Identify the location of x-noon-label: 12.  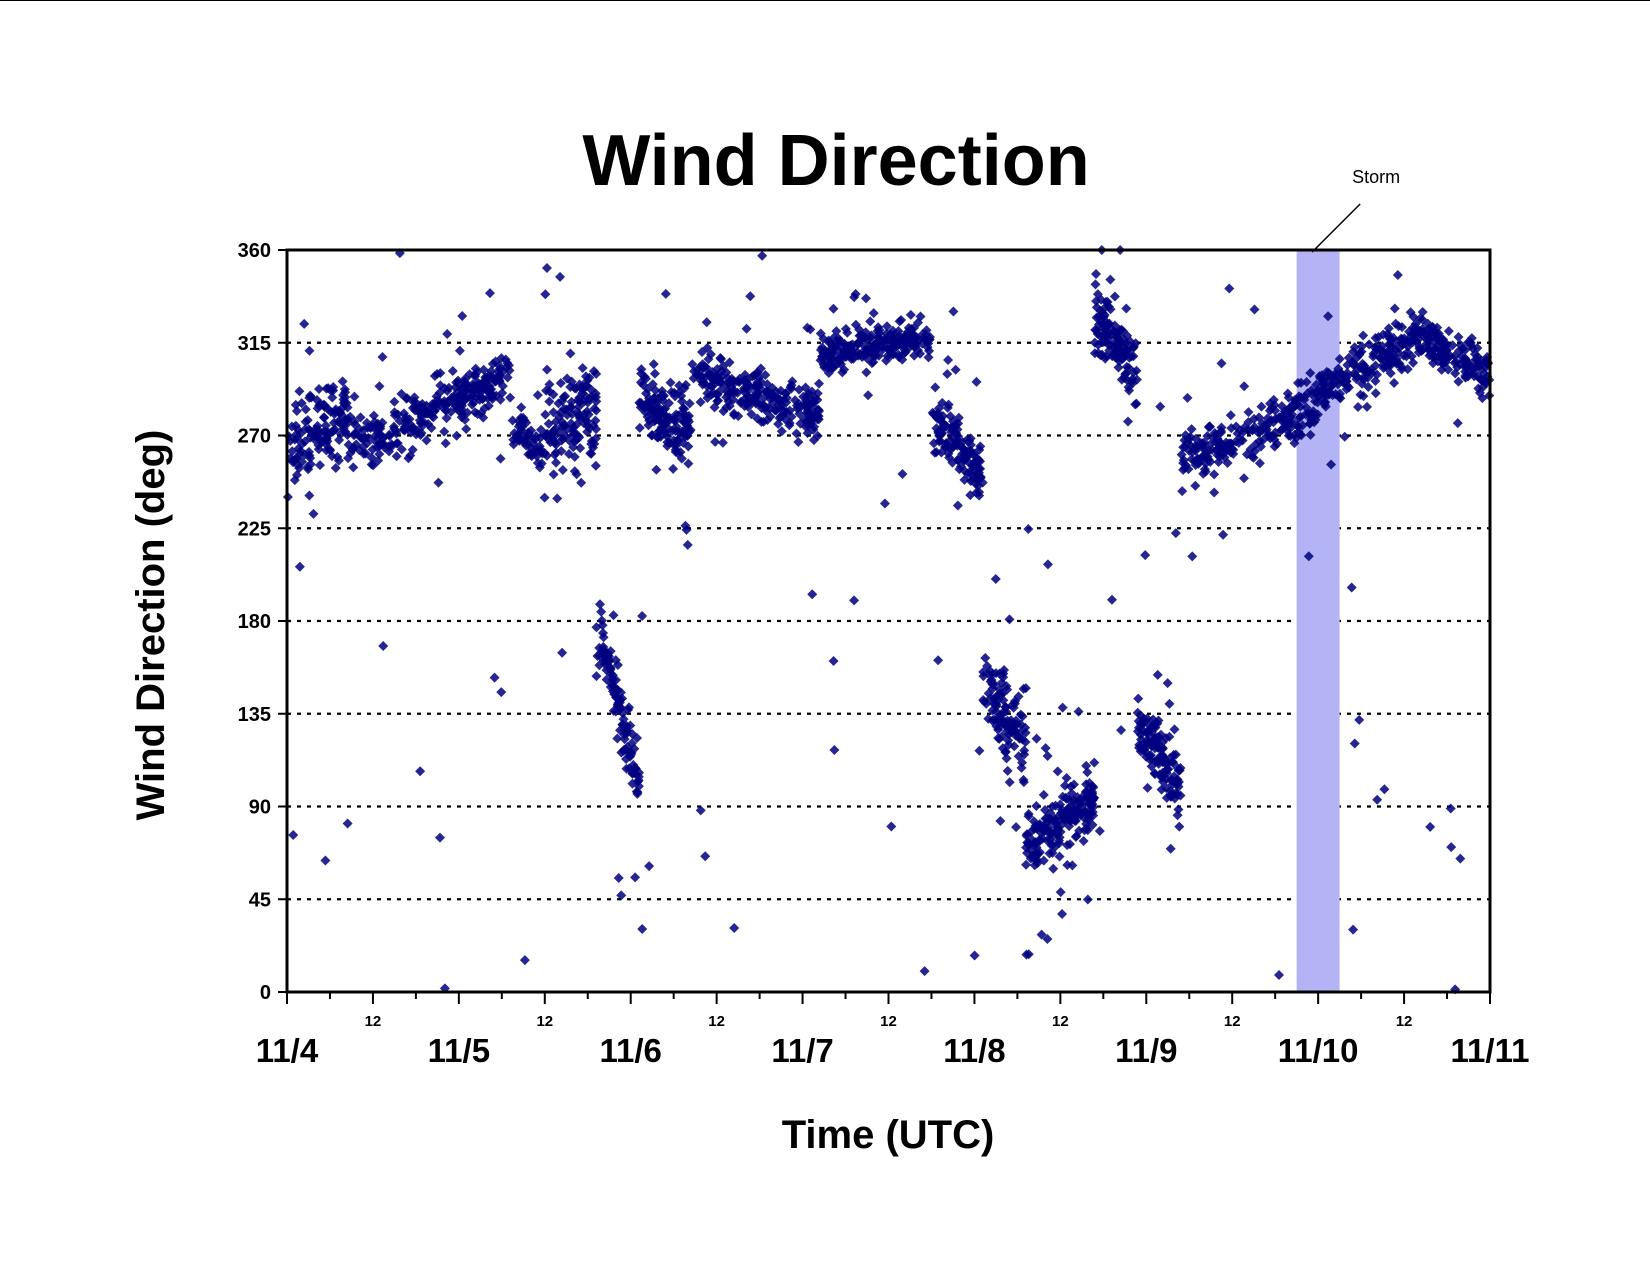
(1404, 1021).